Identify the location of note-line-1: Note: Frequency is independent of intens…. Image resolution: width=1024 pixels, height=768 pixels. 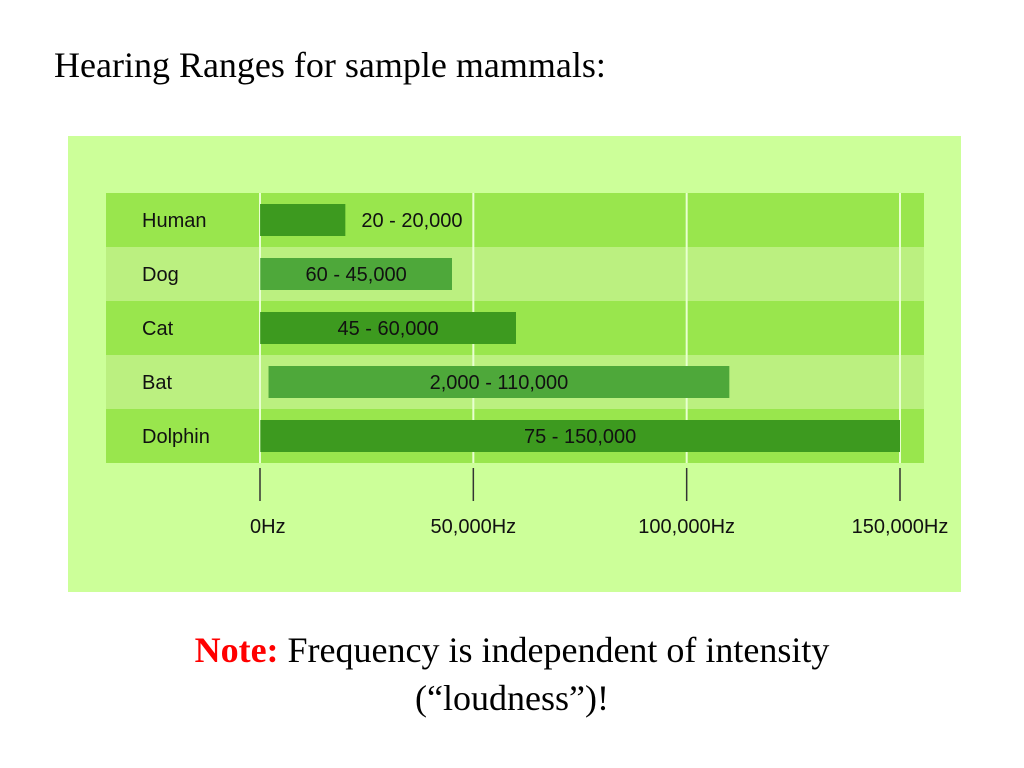
(512, 650).